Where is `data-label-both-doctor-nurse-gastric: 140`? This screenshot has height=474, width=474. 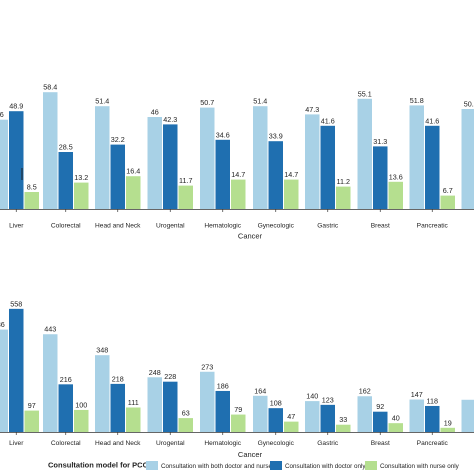 data-label-both-doctor-nurse-gastric: 140 is located at coordinates (312, 396).